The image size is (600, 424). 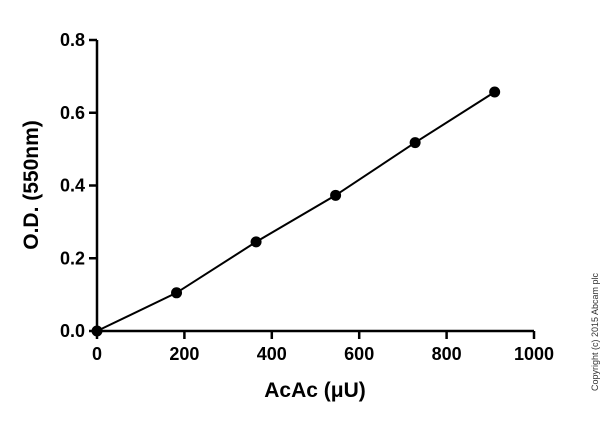 I want to click on y-tick-label: 0.0, so click(x=72, y=331).